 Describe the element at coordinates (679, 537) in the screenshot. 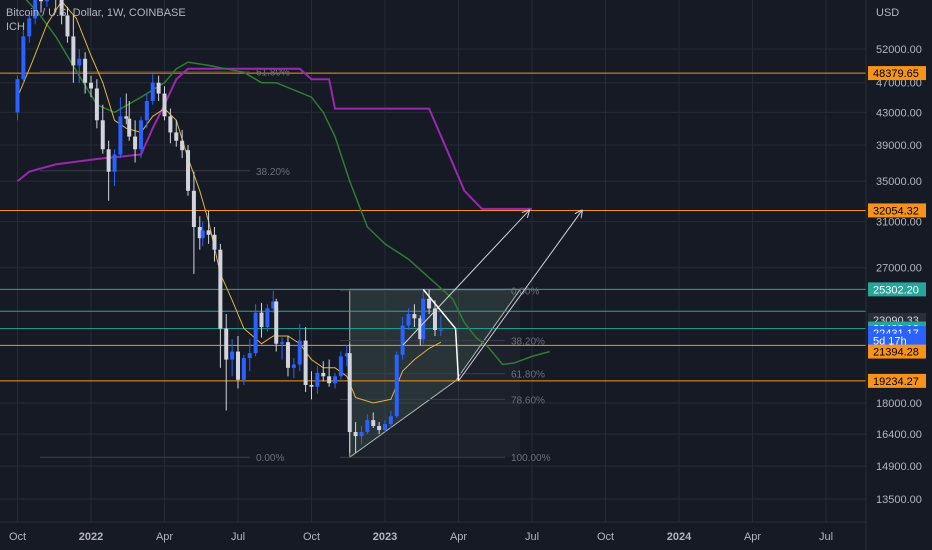

I see `x-tick-label: 2024` at that location.